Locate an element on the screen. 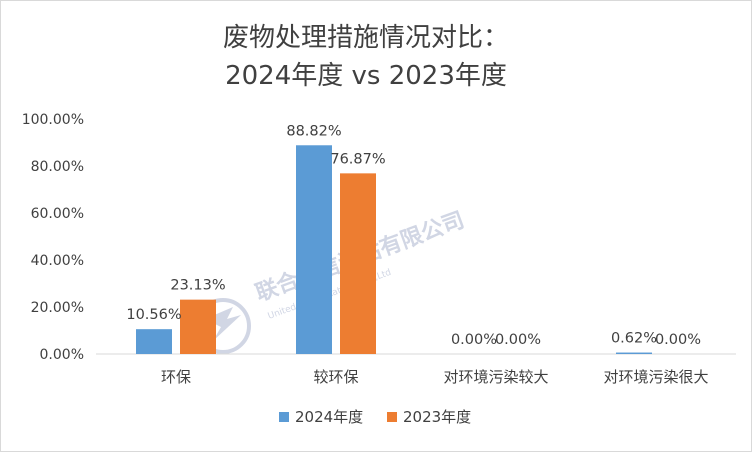 This screenshot has width=752, height=455. data-label: 23.13% is located at coordinates (197, 286).